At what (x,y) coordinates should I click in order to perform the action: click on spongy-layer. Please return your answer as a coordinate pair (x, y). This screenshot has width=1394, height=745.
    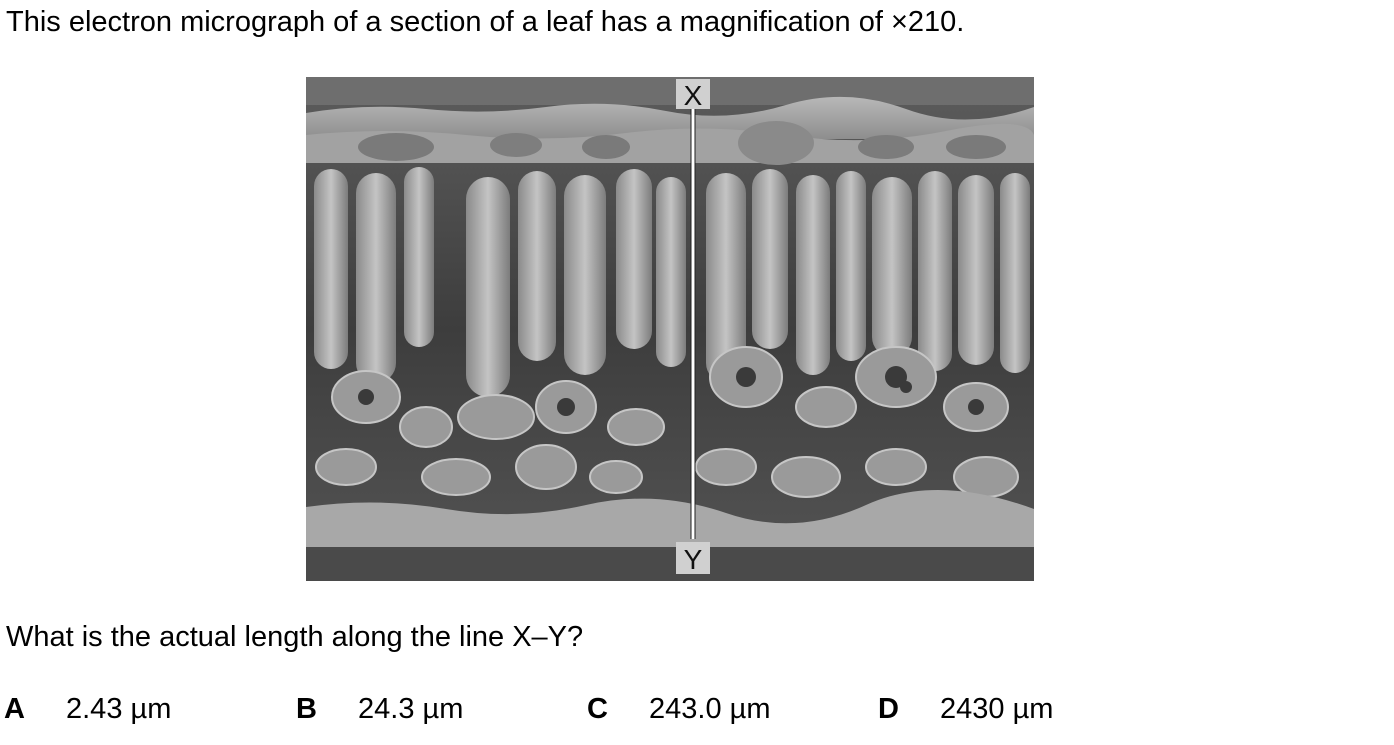
    Looking at the image, I should click on (667, 422).